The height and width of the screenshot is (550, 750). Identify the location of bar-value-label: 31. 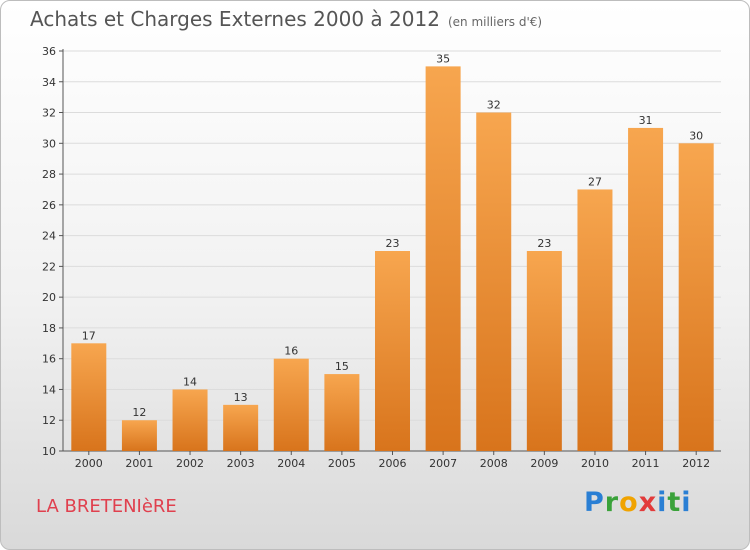
(646, 120).